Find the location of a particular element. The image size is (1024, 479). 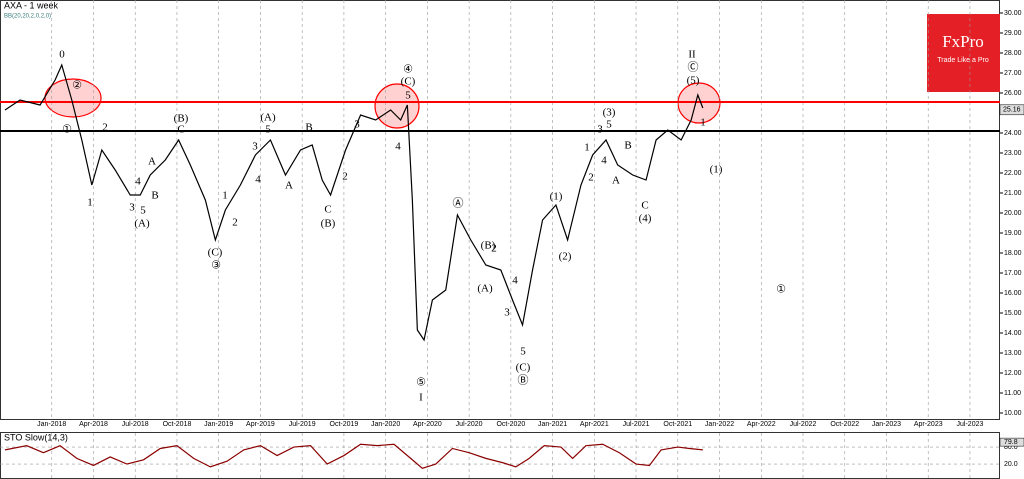

logo-name: FxPro is located at coordinates (963, 41).